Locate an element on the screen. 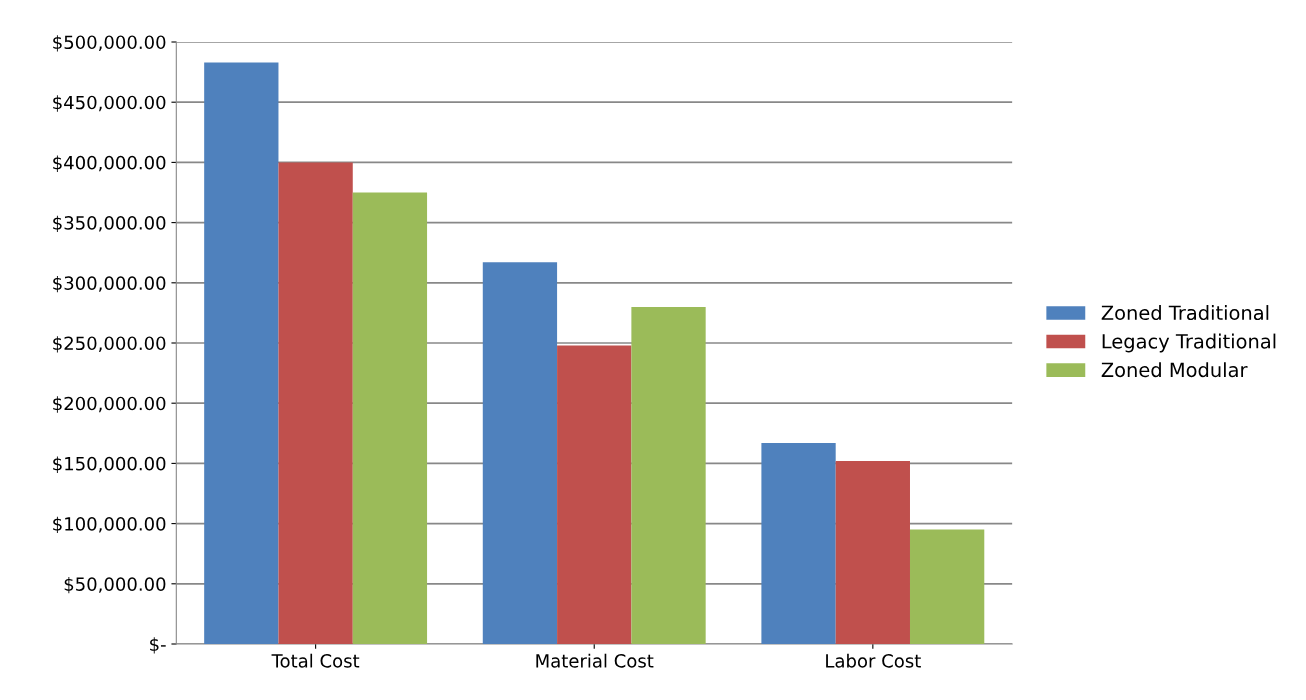  x-tick-label: Material Cost is located at coordinates (595, 660).